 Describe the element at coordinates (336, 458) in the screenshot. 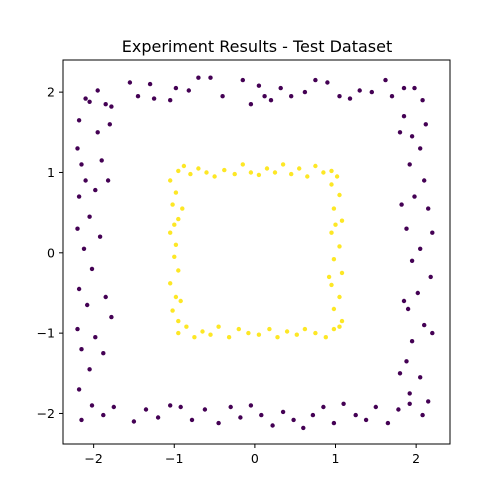

I see `x-tick-label: 1` at that location.